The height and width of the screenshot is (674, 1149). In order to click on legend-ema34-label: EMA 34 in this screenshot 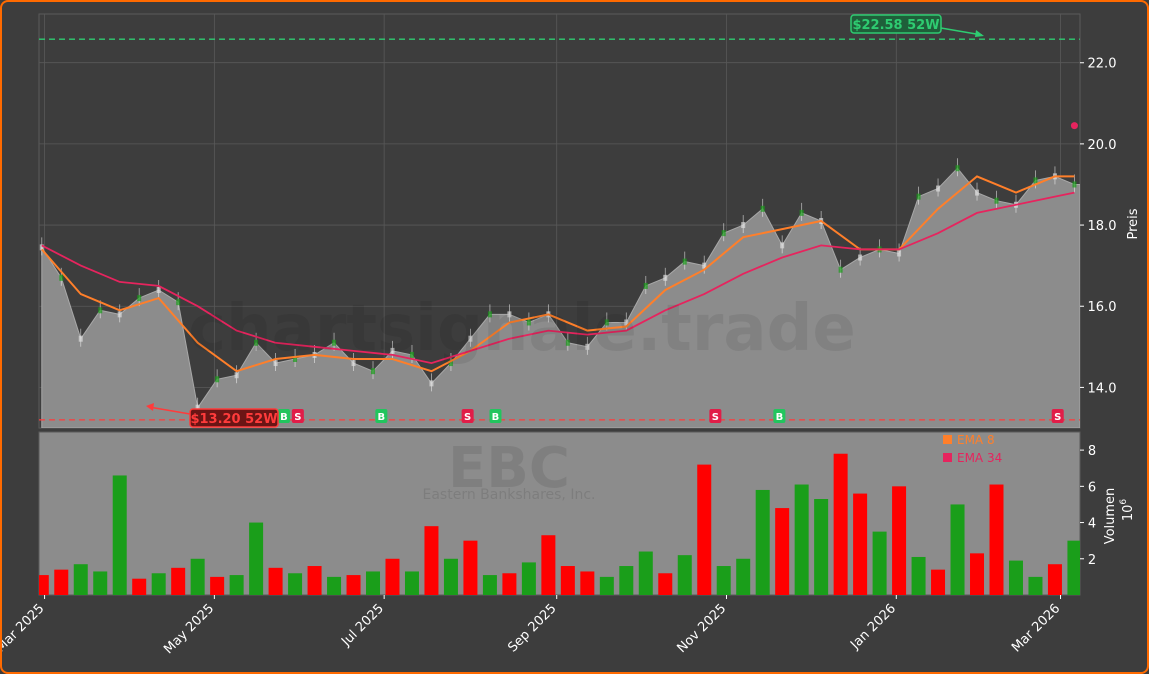, I will do `click(979, 458)`.